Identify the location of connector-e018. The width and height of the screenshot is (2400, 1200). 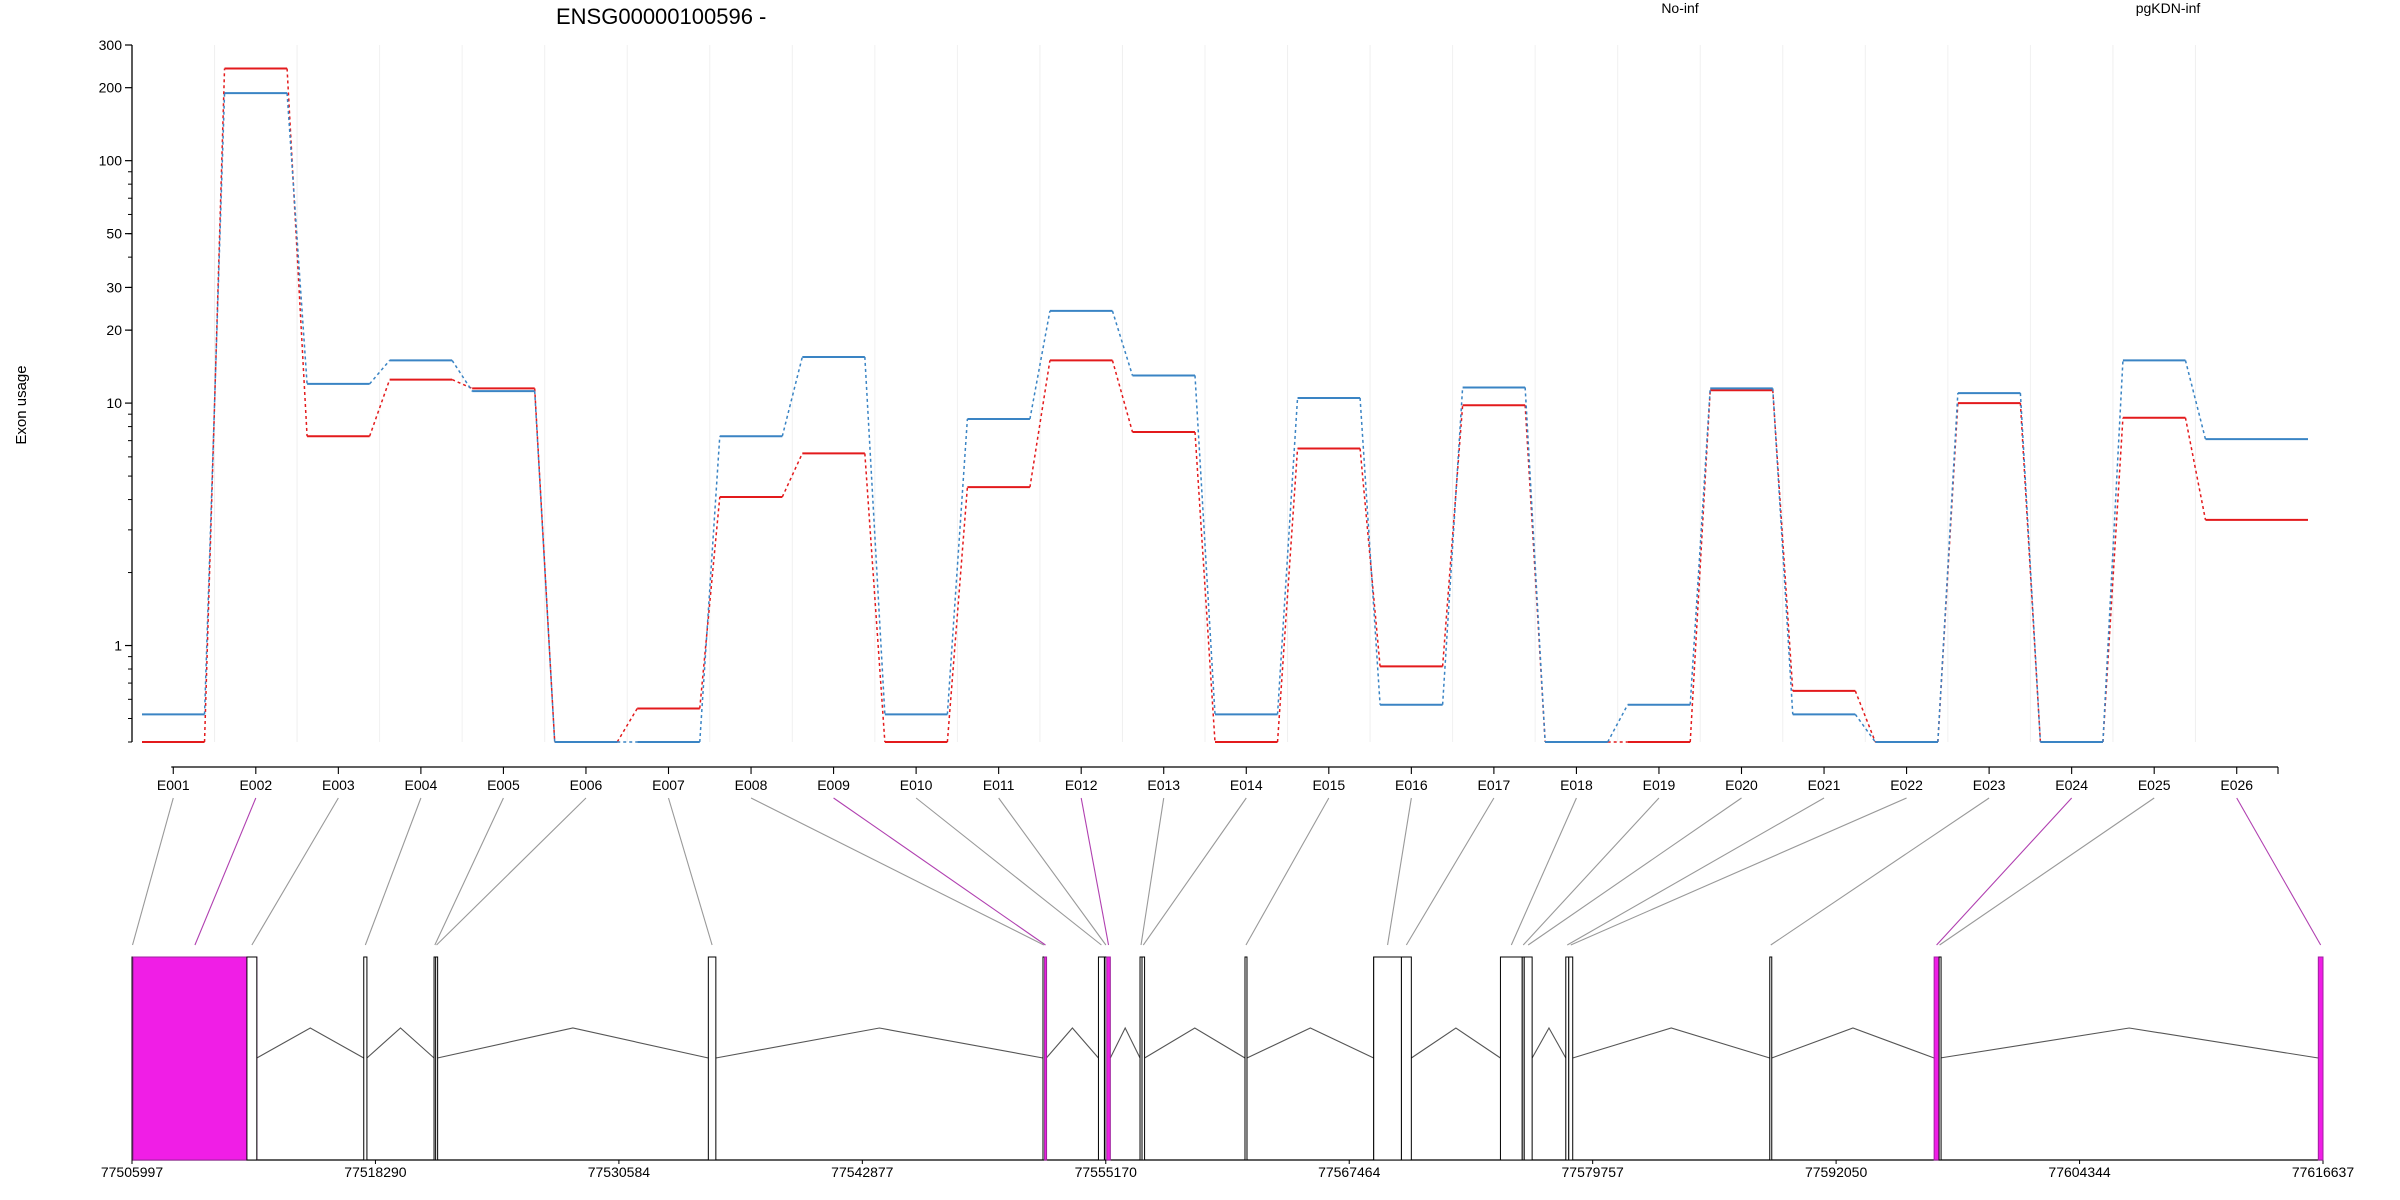
(1543, 871).